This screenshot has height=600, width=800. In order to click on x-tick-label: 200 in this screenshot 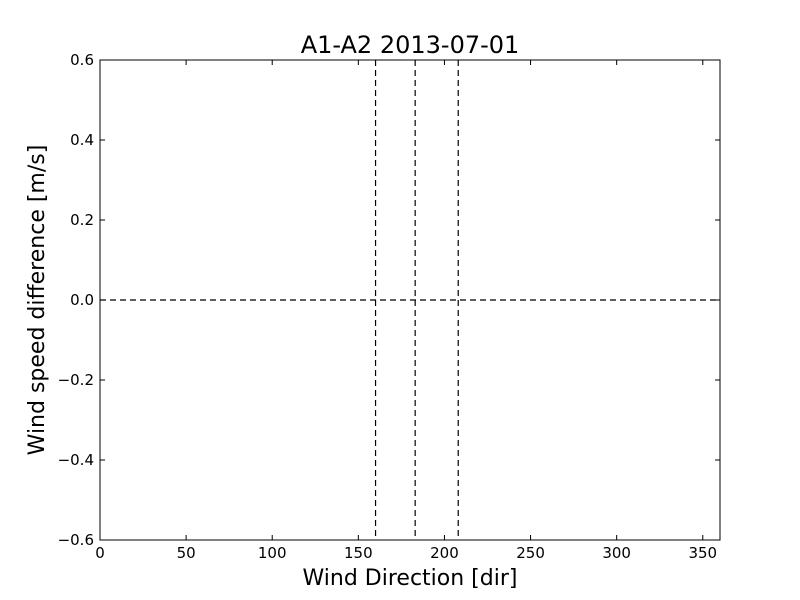, I will do `click(444, 553)`.